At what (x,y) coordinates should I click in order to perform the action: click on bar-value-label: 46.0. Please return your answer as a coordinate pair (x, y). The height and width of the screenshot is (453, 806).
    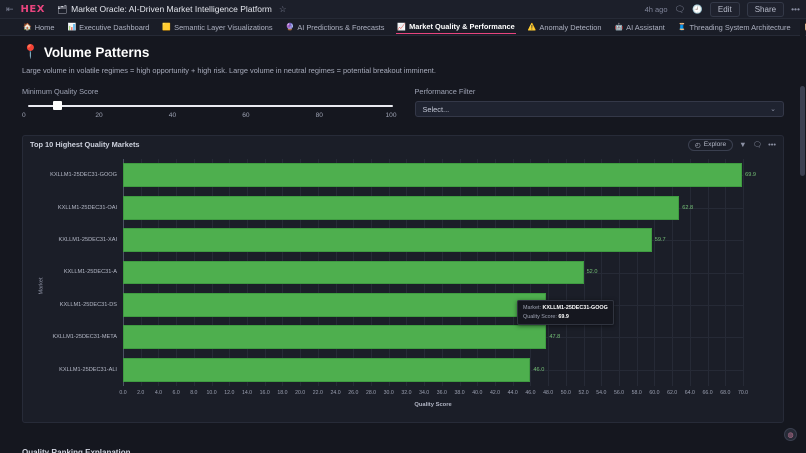
    Looking at the image, I should click on (539, 369).